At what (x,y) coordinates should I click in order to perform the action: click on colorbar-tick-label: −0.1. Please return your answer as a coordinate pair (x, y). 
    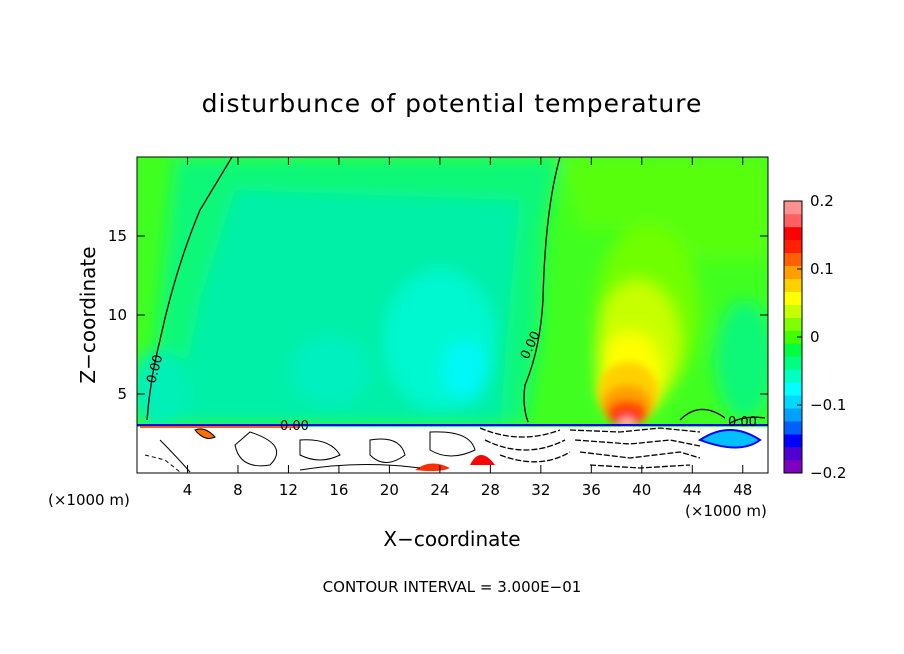
    Looking at the image, I should click on (828, 405).